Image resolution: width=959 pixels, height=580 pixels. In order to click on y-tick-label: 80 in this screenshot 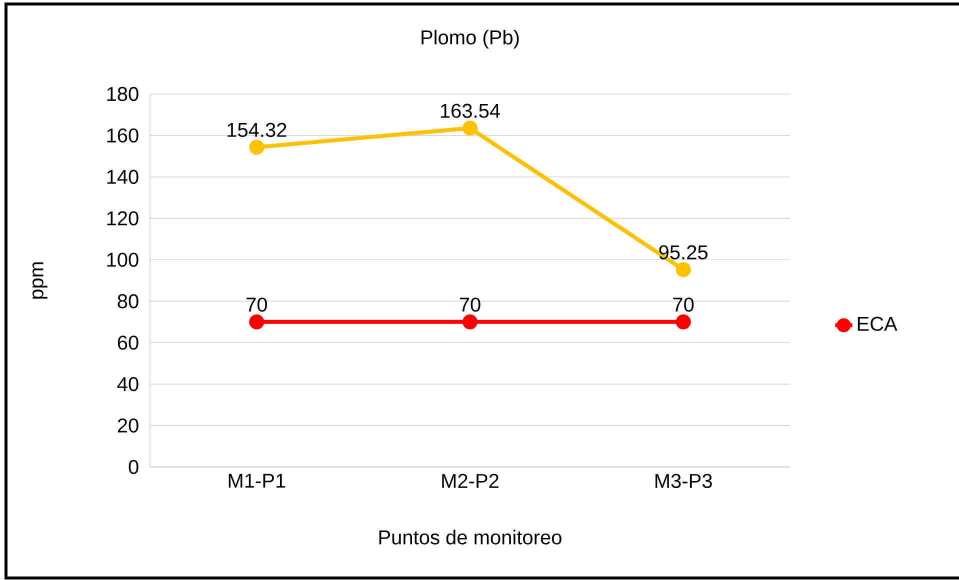, I will do `click(128, 301)`.